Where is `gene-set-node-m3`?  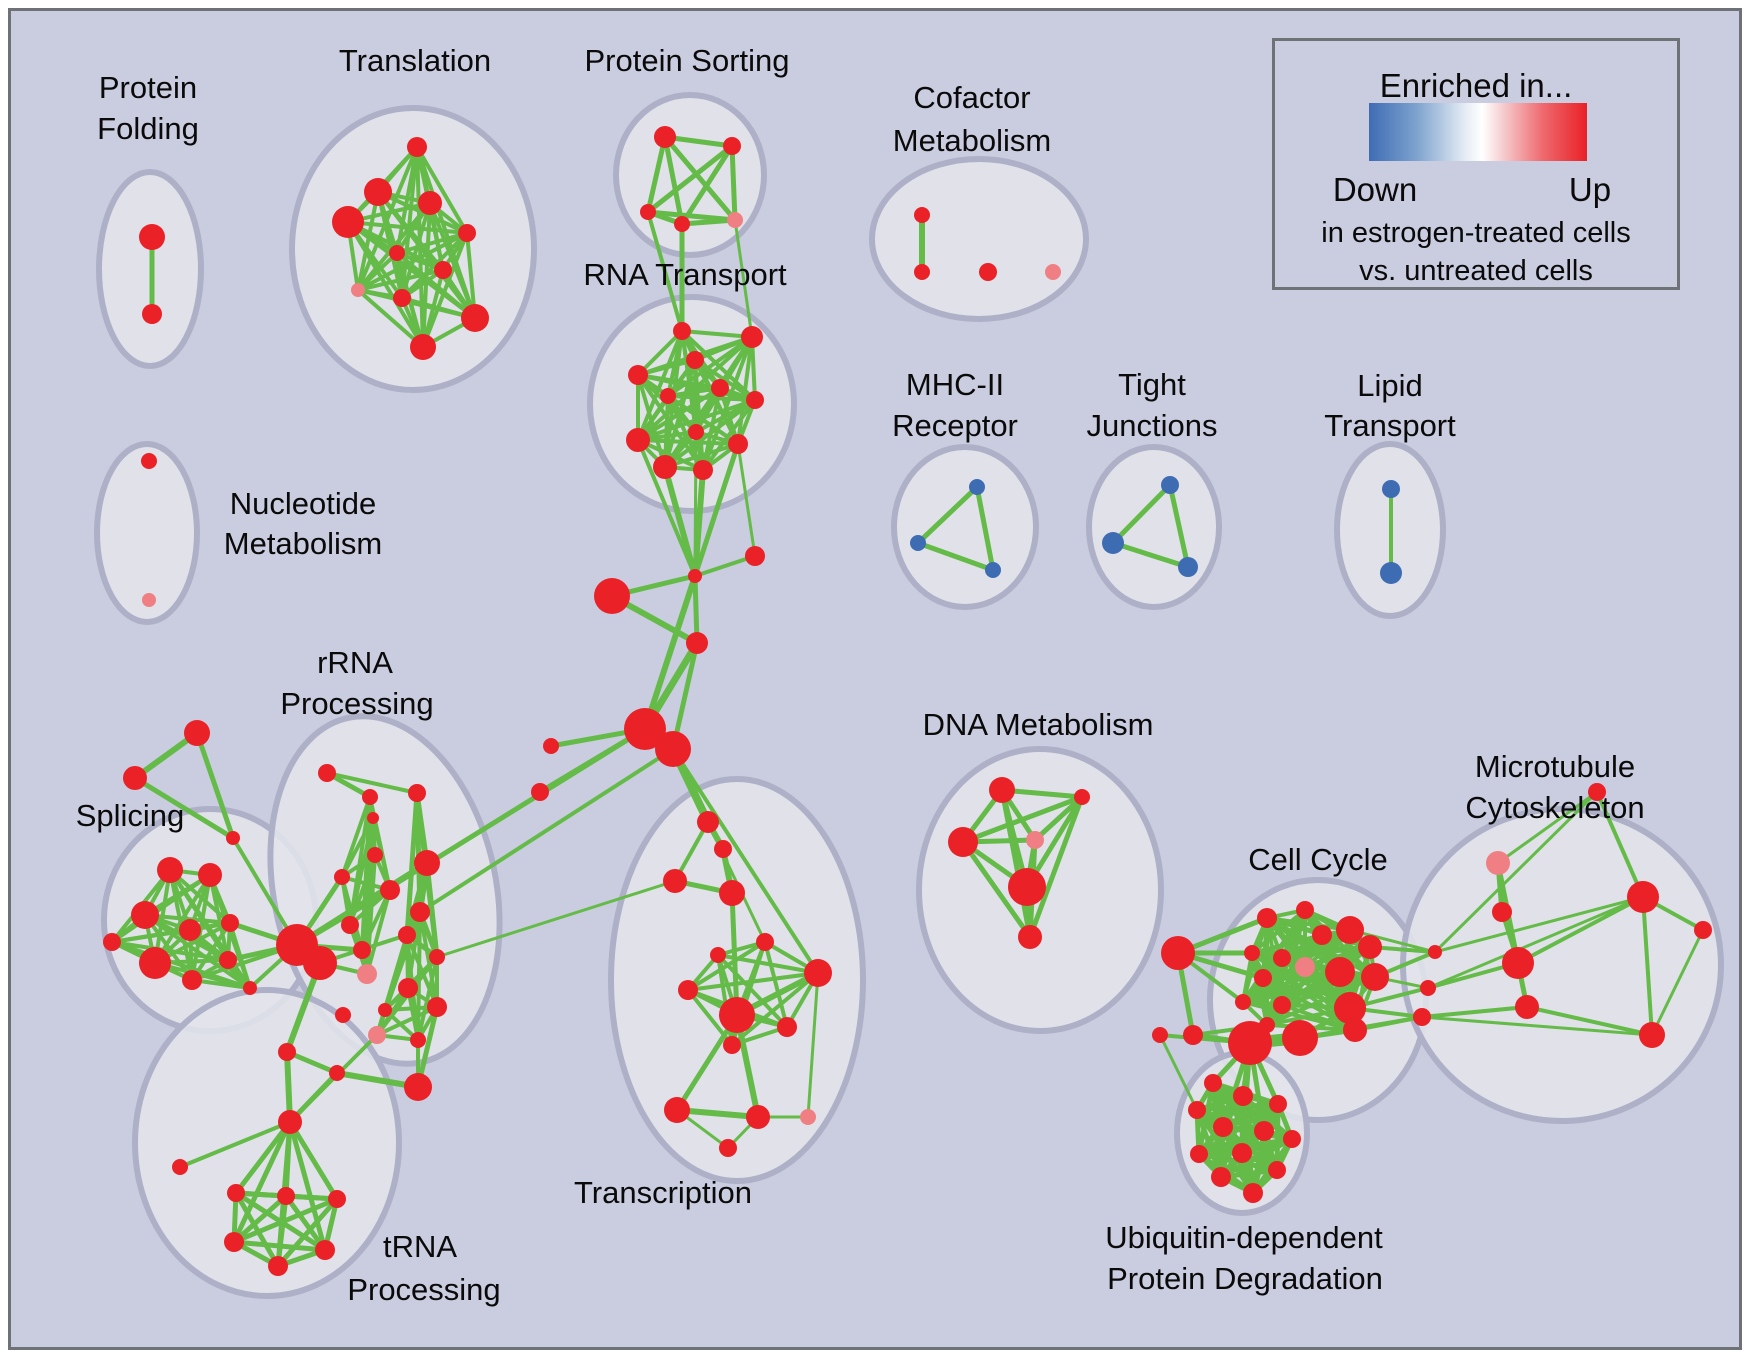
gene-set-node-m3 is located at coordinates (993, 570).